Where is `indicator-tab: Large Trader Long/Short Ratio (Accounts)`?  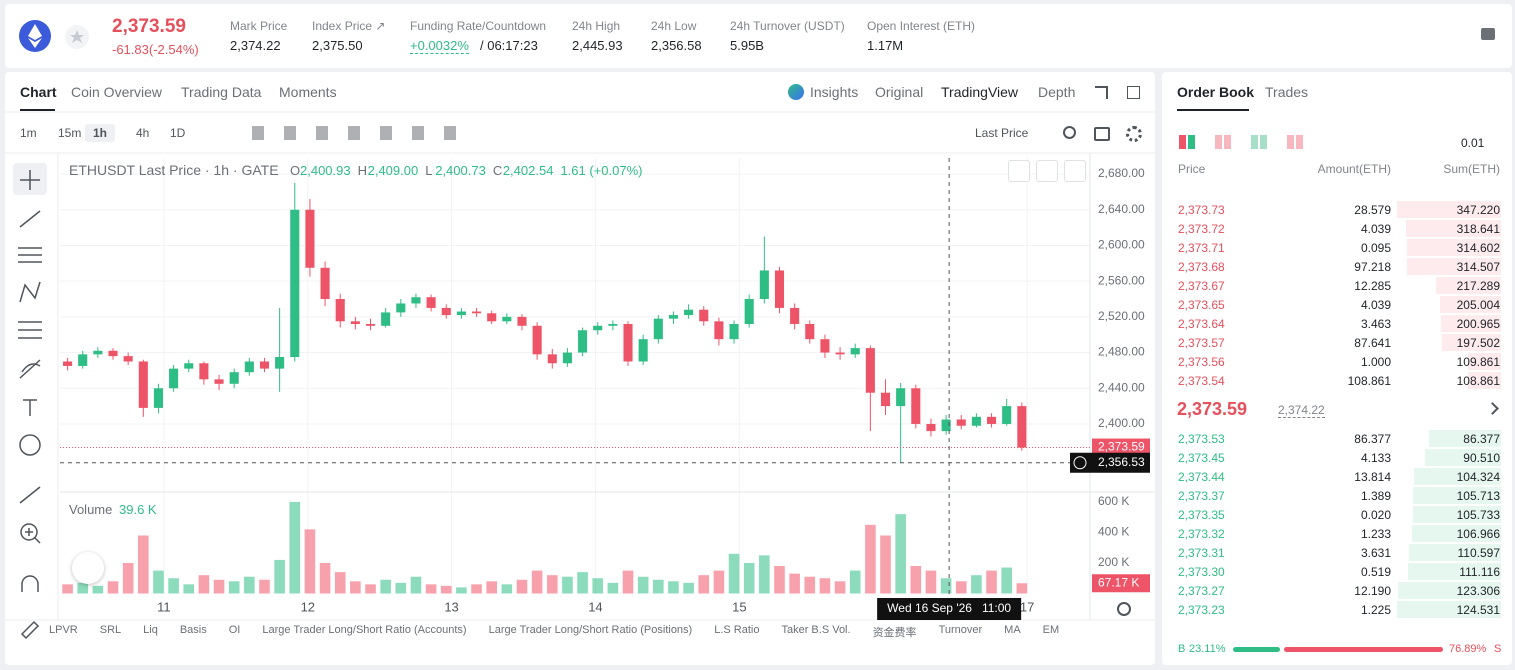
indicator-tab: Large Trader Long/Short Ratio (Accounts) is located at coordinates (364, 630).